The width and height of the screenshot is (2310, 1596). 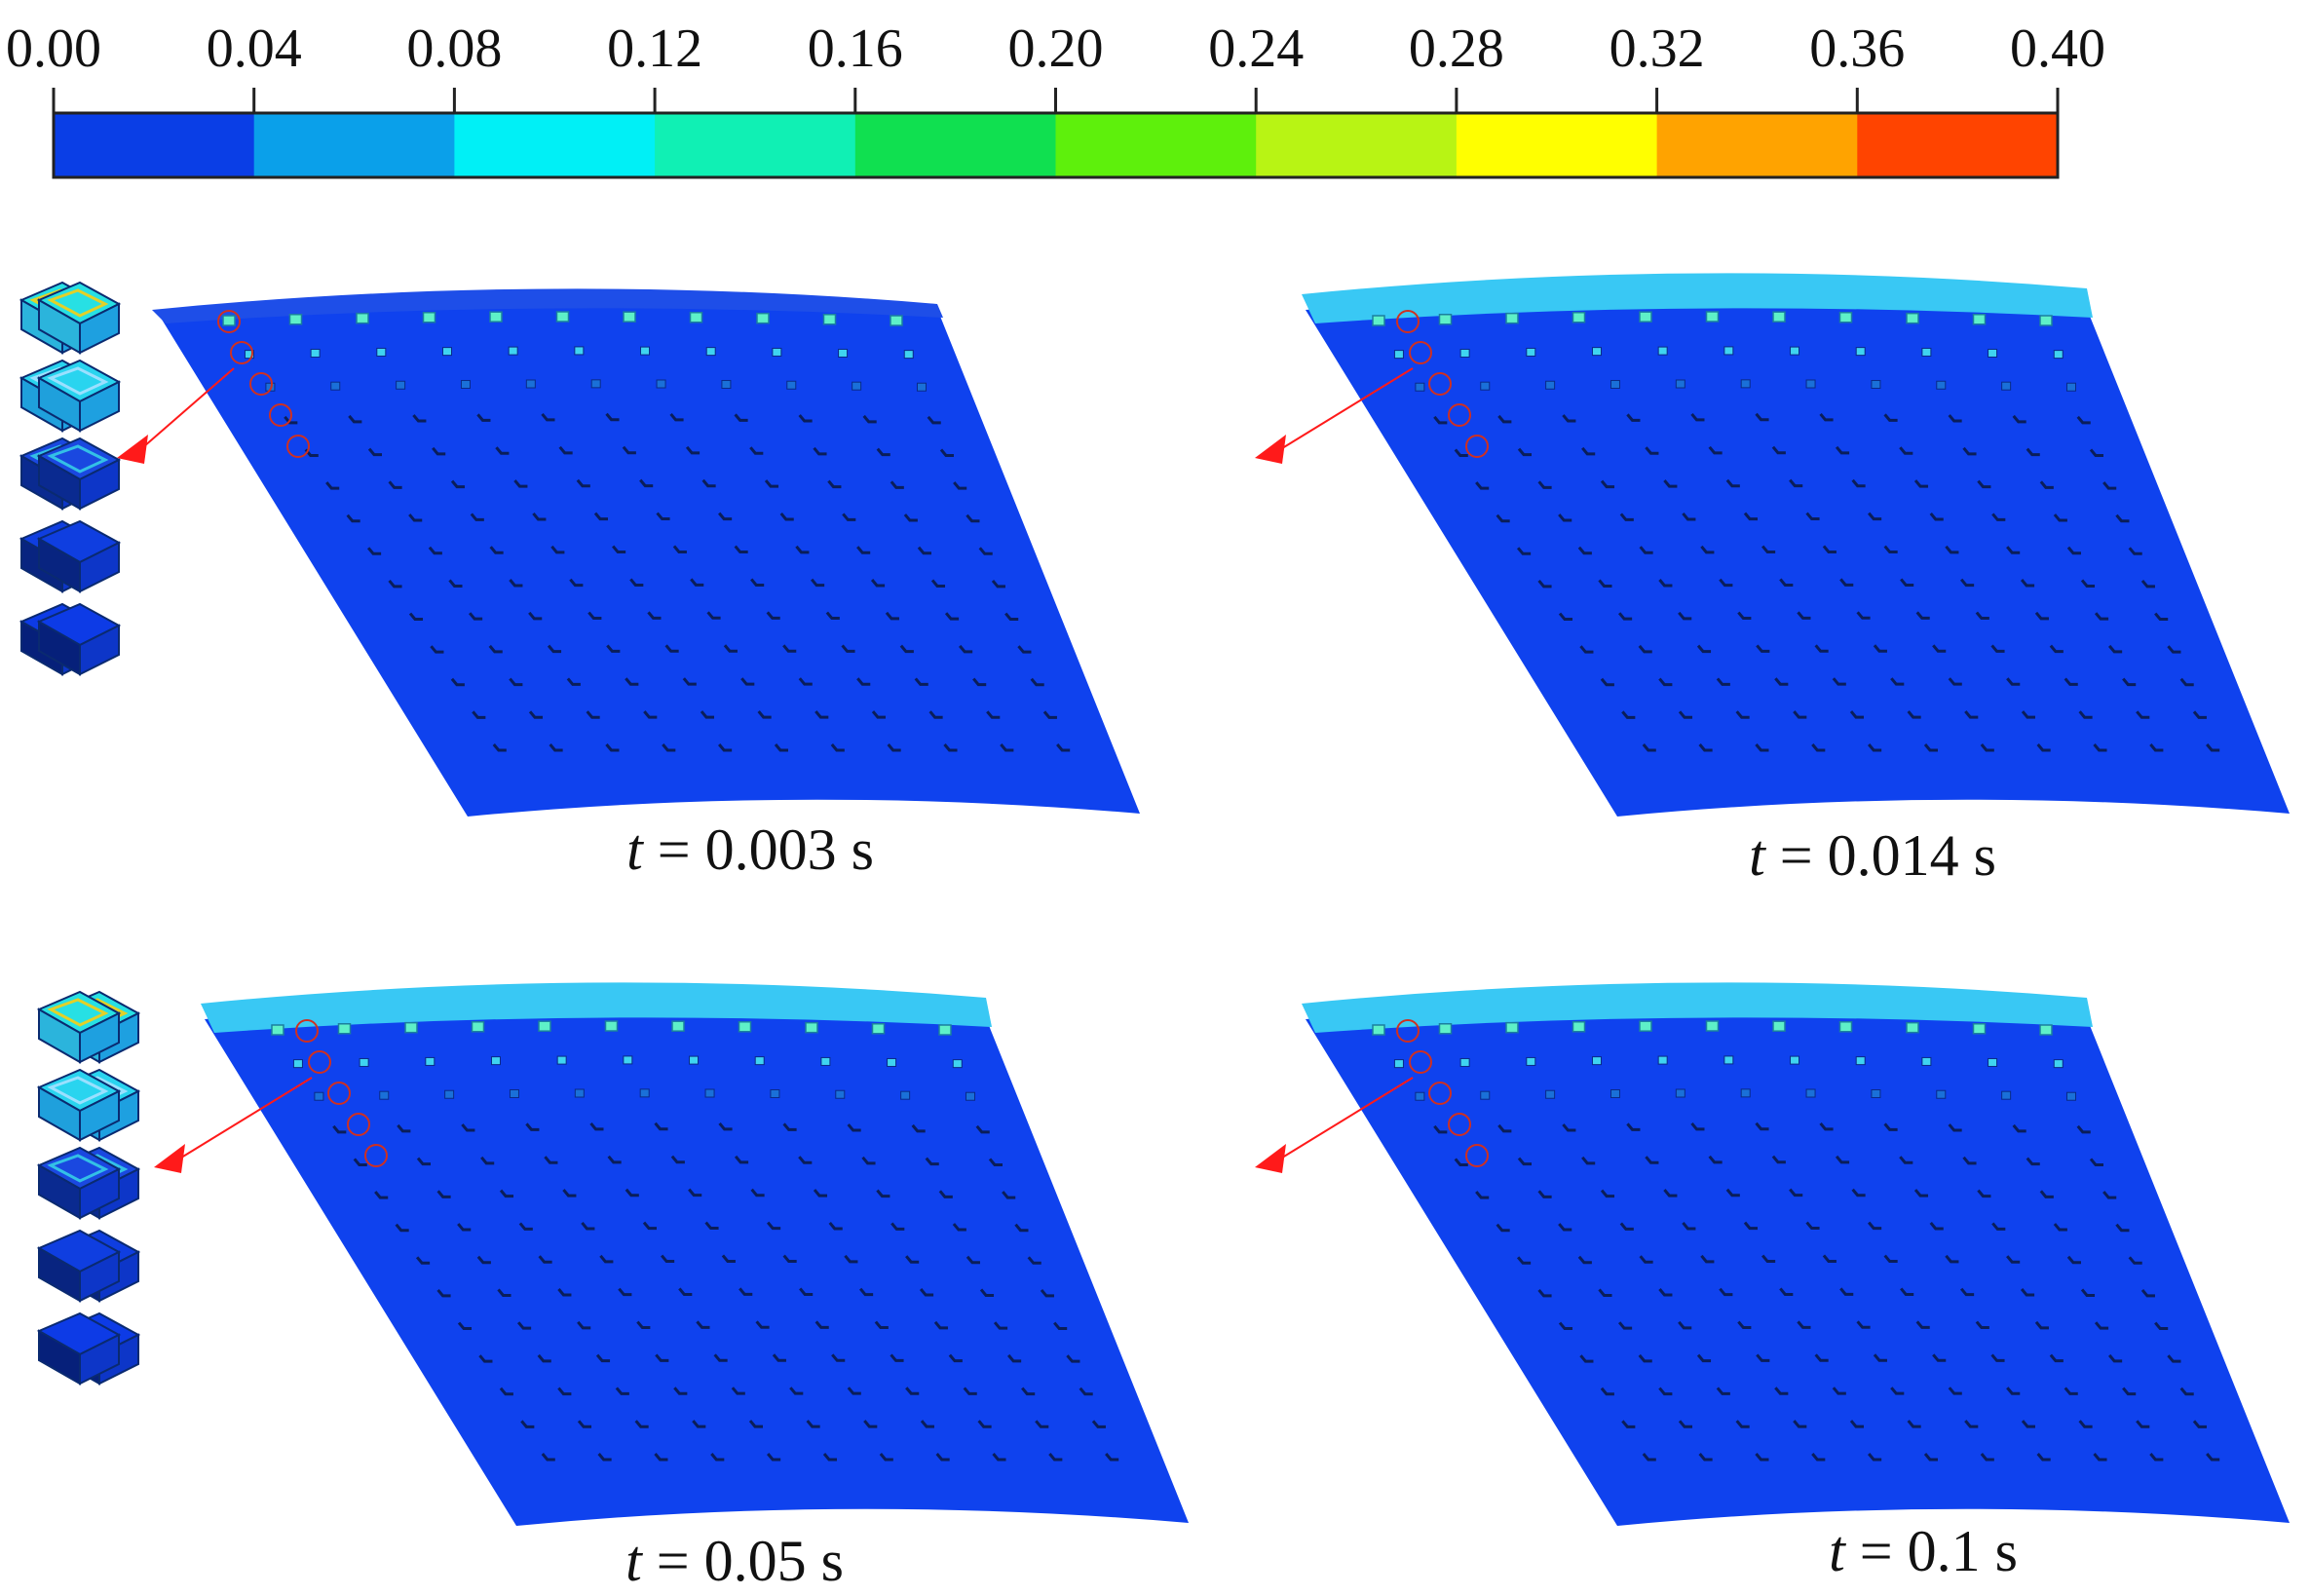 I want to click on callout-line, so click(x=185, y=410).